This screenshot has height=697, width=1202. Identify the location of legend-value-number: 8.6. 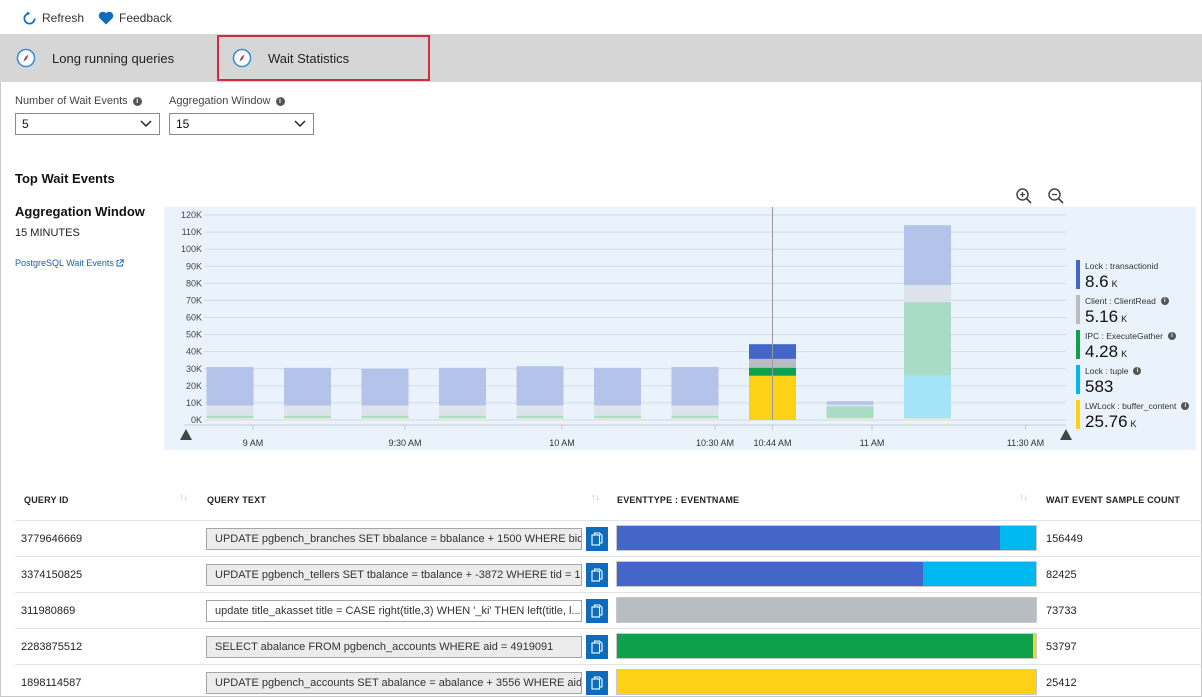
(1097, 281).